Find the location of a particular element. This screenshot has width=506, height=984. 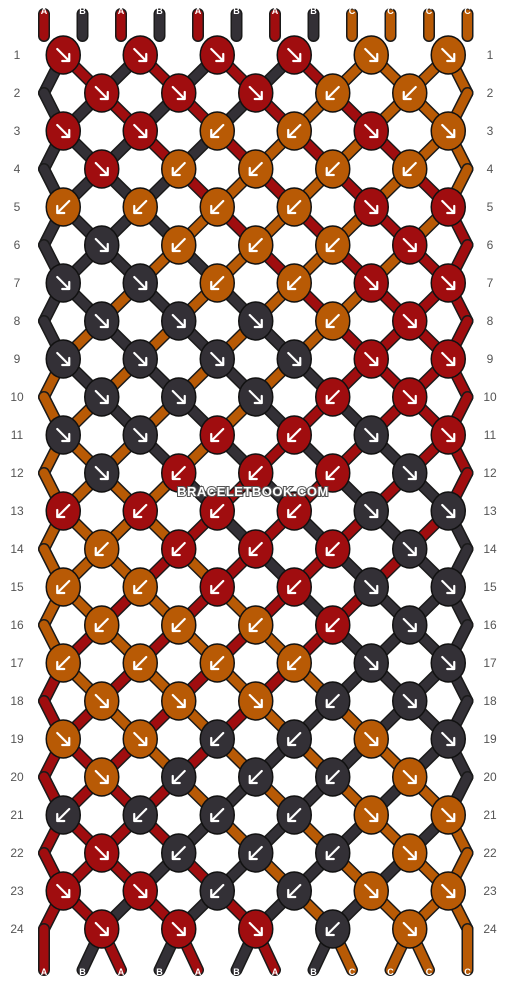

row-label-right: 22 is located at coordinates (490, 853).